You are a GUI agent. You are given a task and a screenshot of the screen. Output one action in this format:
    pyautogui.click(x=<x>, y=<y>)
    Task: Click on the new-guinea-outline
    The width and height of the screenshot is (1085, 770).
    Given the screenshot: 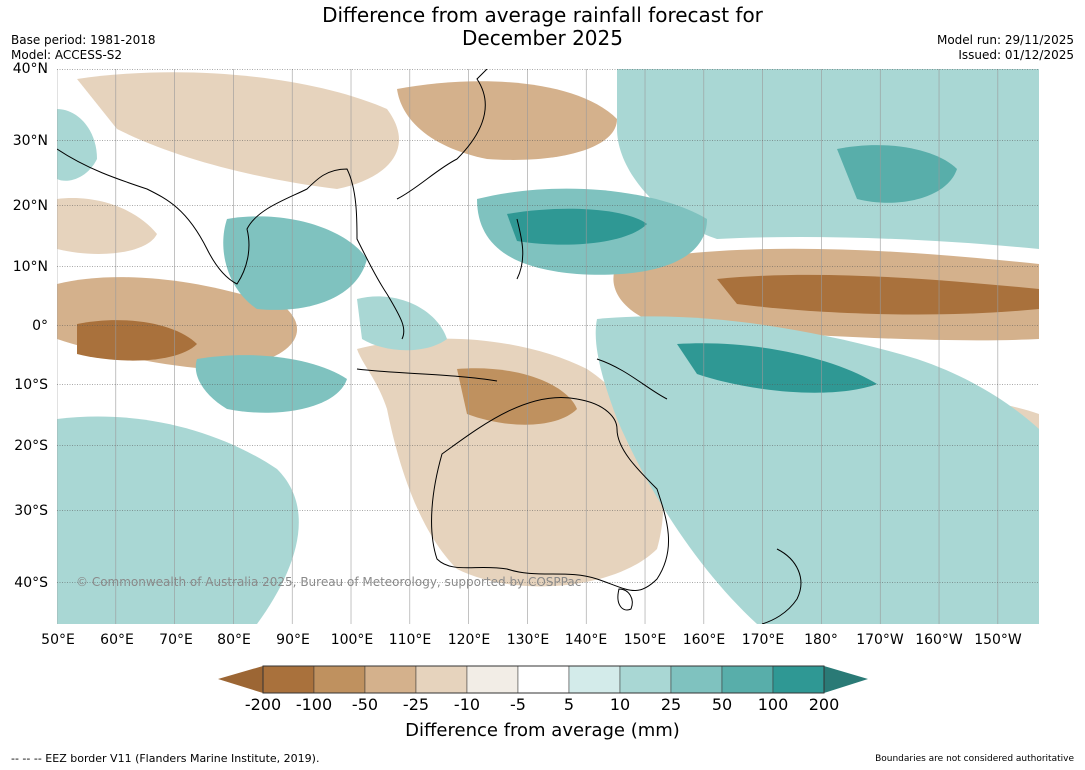 What is the action you would take?
    pyautogui.click(x=632, y=379)
    